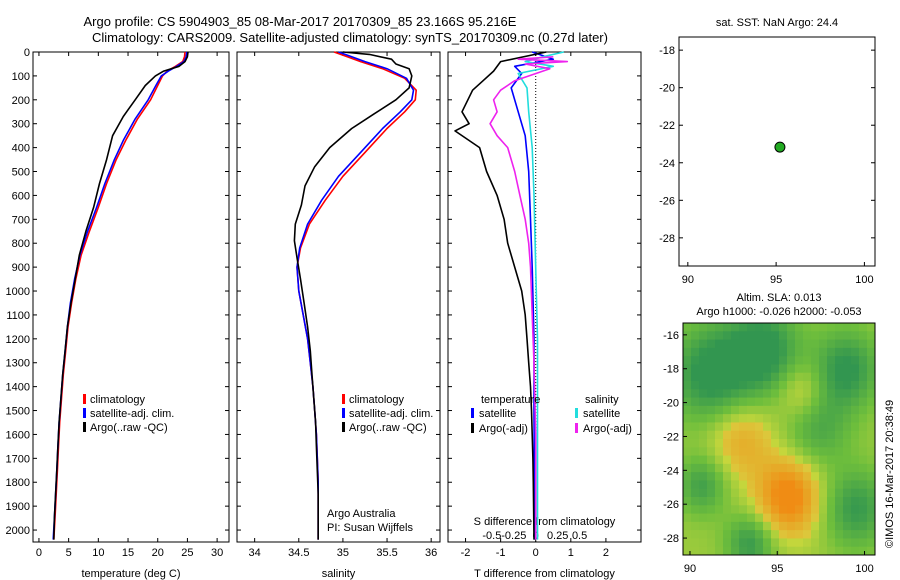  What do you see at coordinates (18, 292) in the screenshot?
I see `depth-tick-label: 1000` at bounding box center [18, 292].